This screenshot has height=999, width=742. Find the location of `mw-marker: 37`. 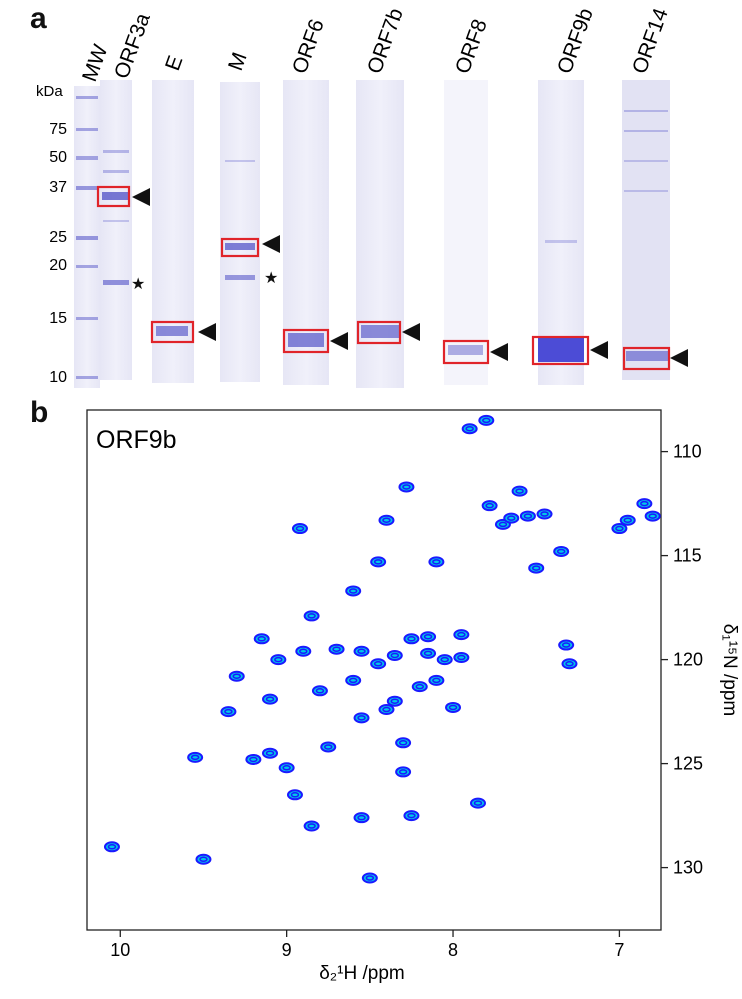

mw-marker: 37 is located at coordinates (58, 187).